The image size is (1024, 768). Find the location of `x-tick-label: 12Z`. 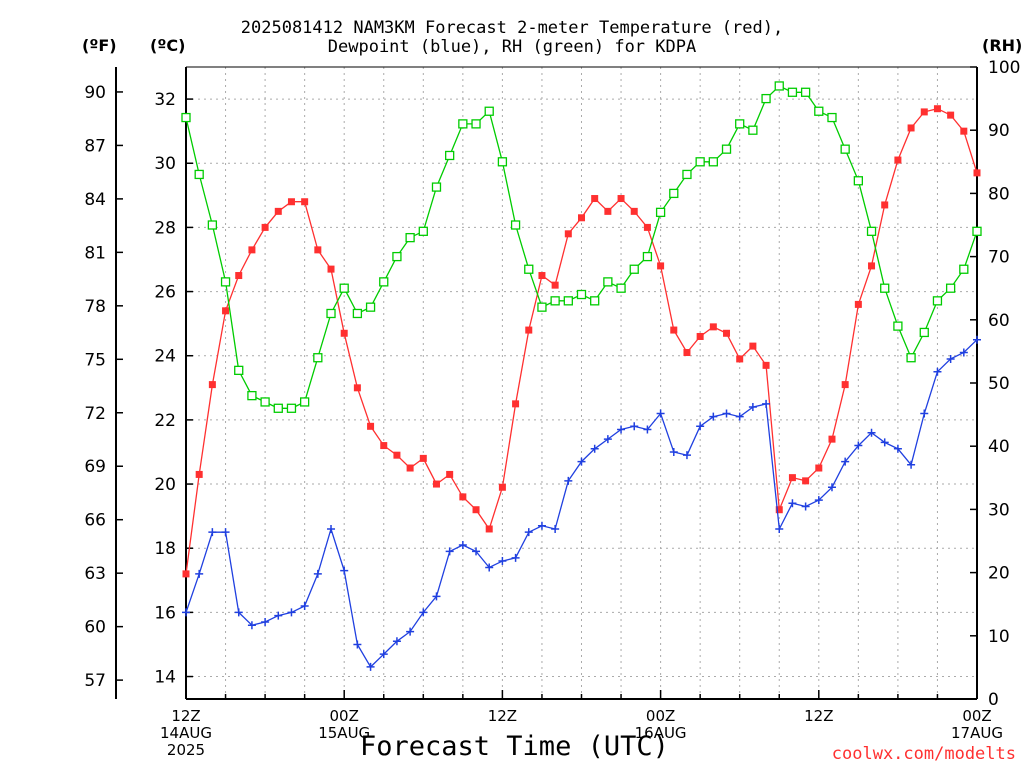

x-tick-label: 12Z is located at coordinates (502, 716).